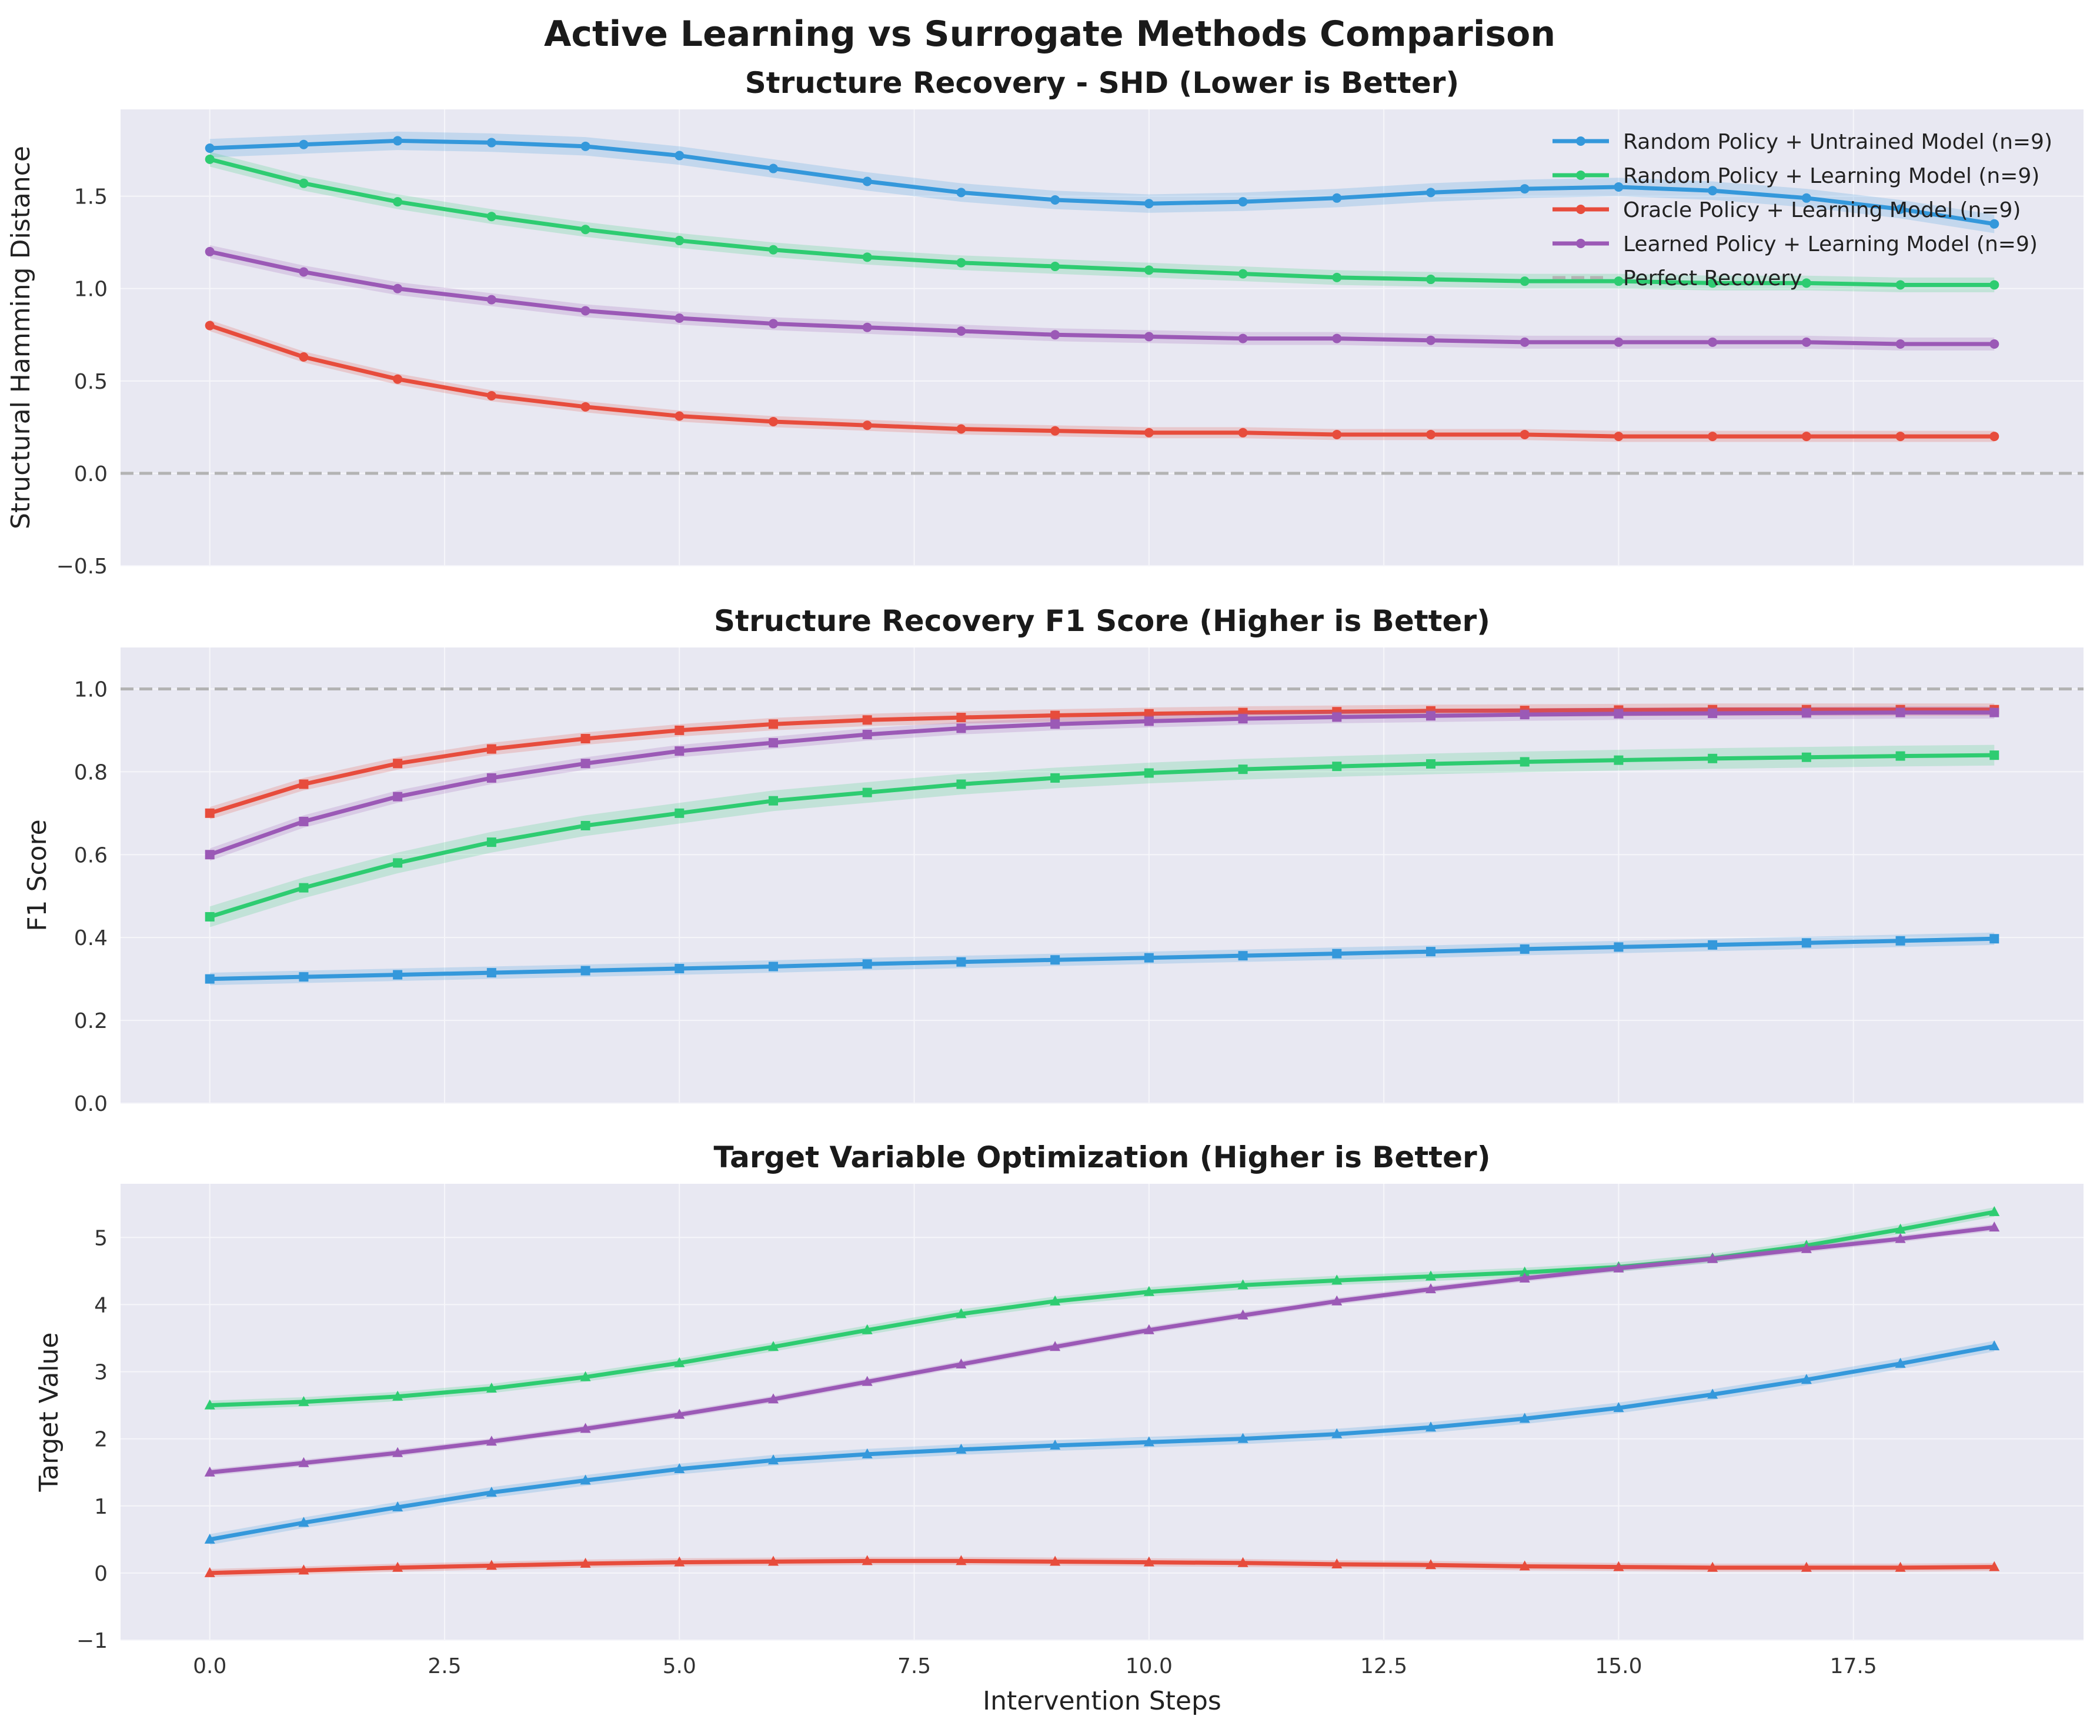  What do you see at coordinates (101, 1305) in the screenshot?
I see `y-tick-label: 4` at bounding box center [101, 1305].